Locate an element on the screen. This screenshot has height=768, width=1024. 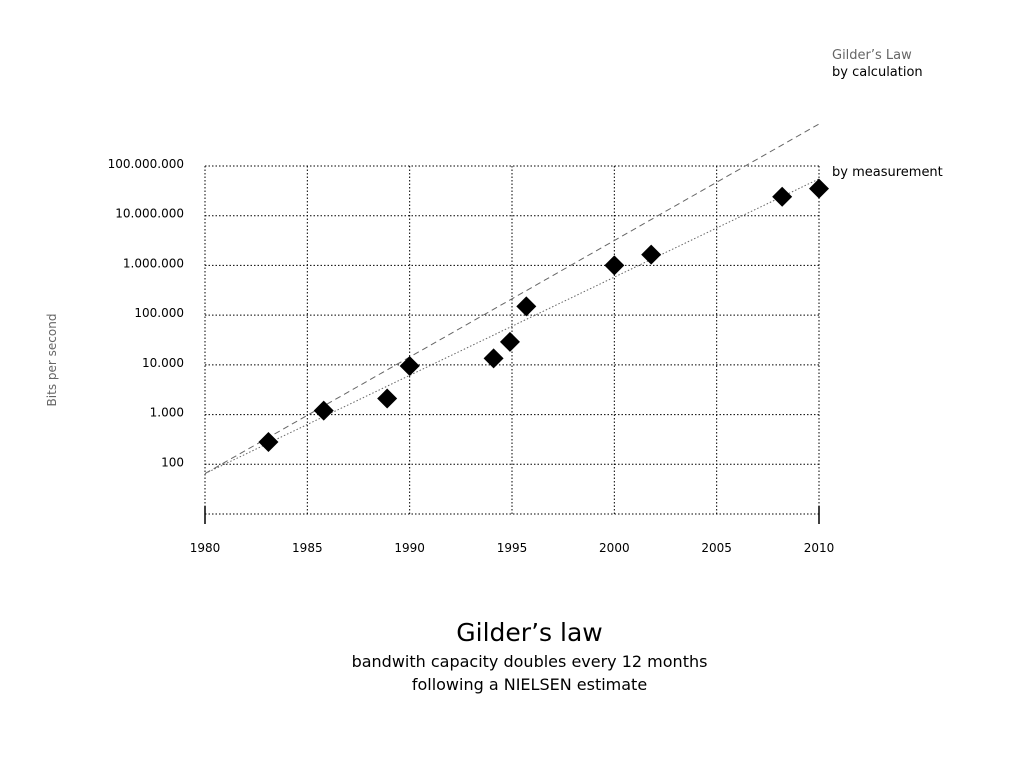
by-measurement-annotation: by measurement is located at coordinates (887, 172).